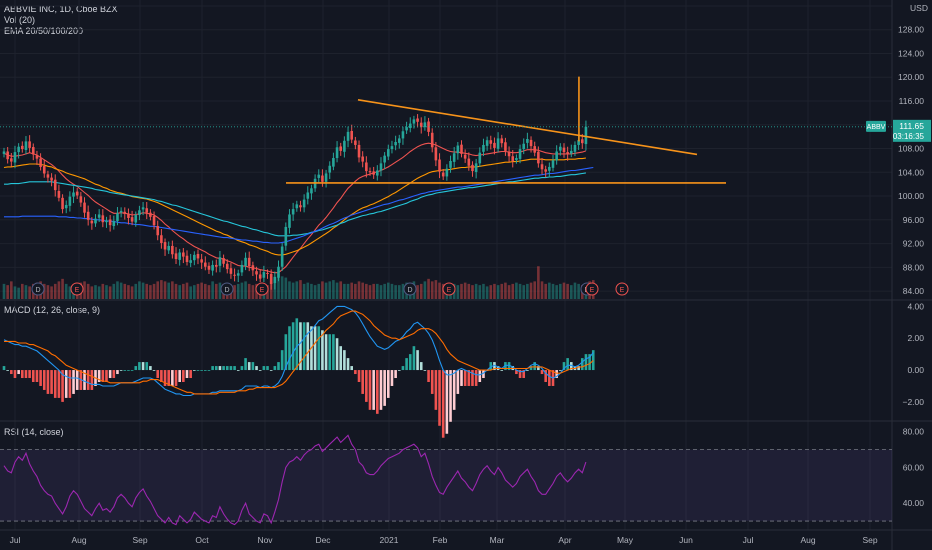 The width and height of the screenshot is (932, 550). I want to click on signal-line, so click(299, 352).